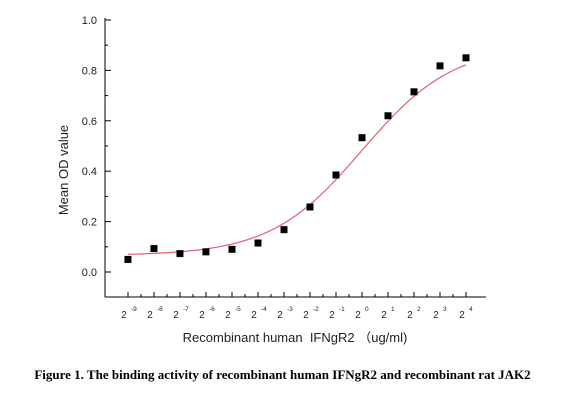 The width and height of the screenshot is (565, 410). What do you see at coordinates (89, 172) in the screenshot?
I see `y-tick-label: 0.4` at bounding box center [89, 172].